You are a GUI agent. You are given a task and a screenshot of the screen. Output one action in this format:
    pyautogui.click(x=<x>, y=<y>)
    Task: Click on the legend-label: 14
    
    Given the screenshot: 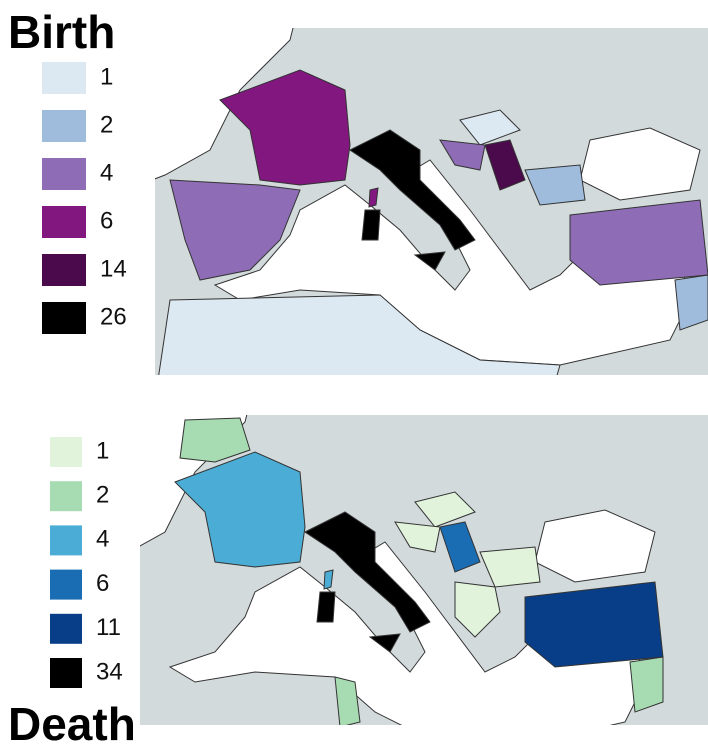 What is the action you would take?
    pyautogui.click(x=113, y=268)
    